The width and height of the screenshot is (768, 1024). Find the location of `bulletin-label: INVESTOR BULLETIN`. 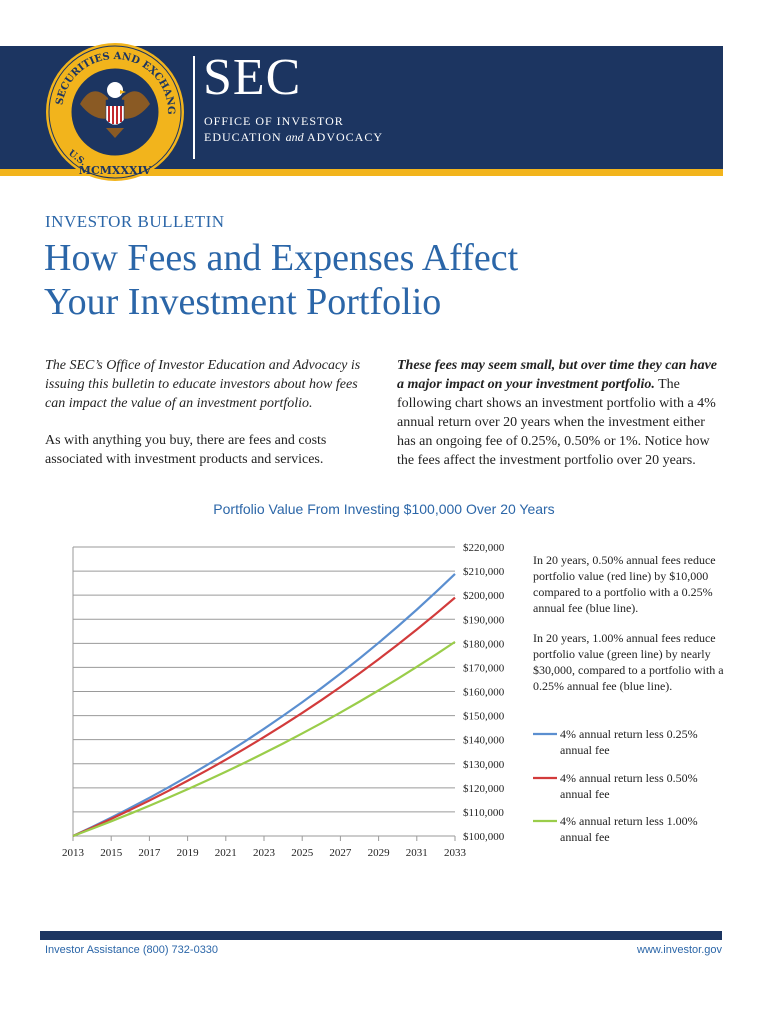

bulletin-label: INVESTOR BULLETIN is located at coordinates (135, 221).